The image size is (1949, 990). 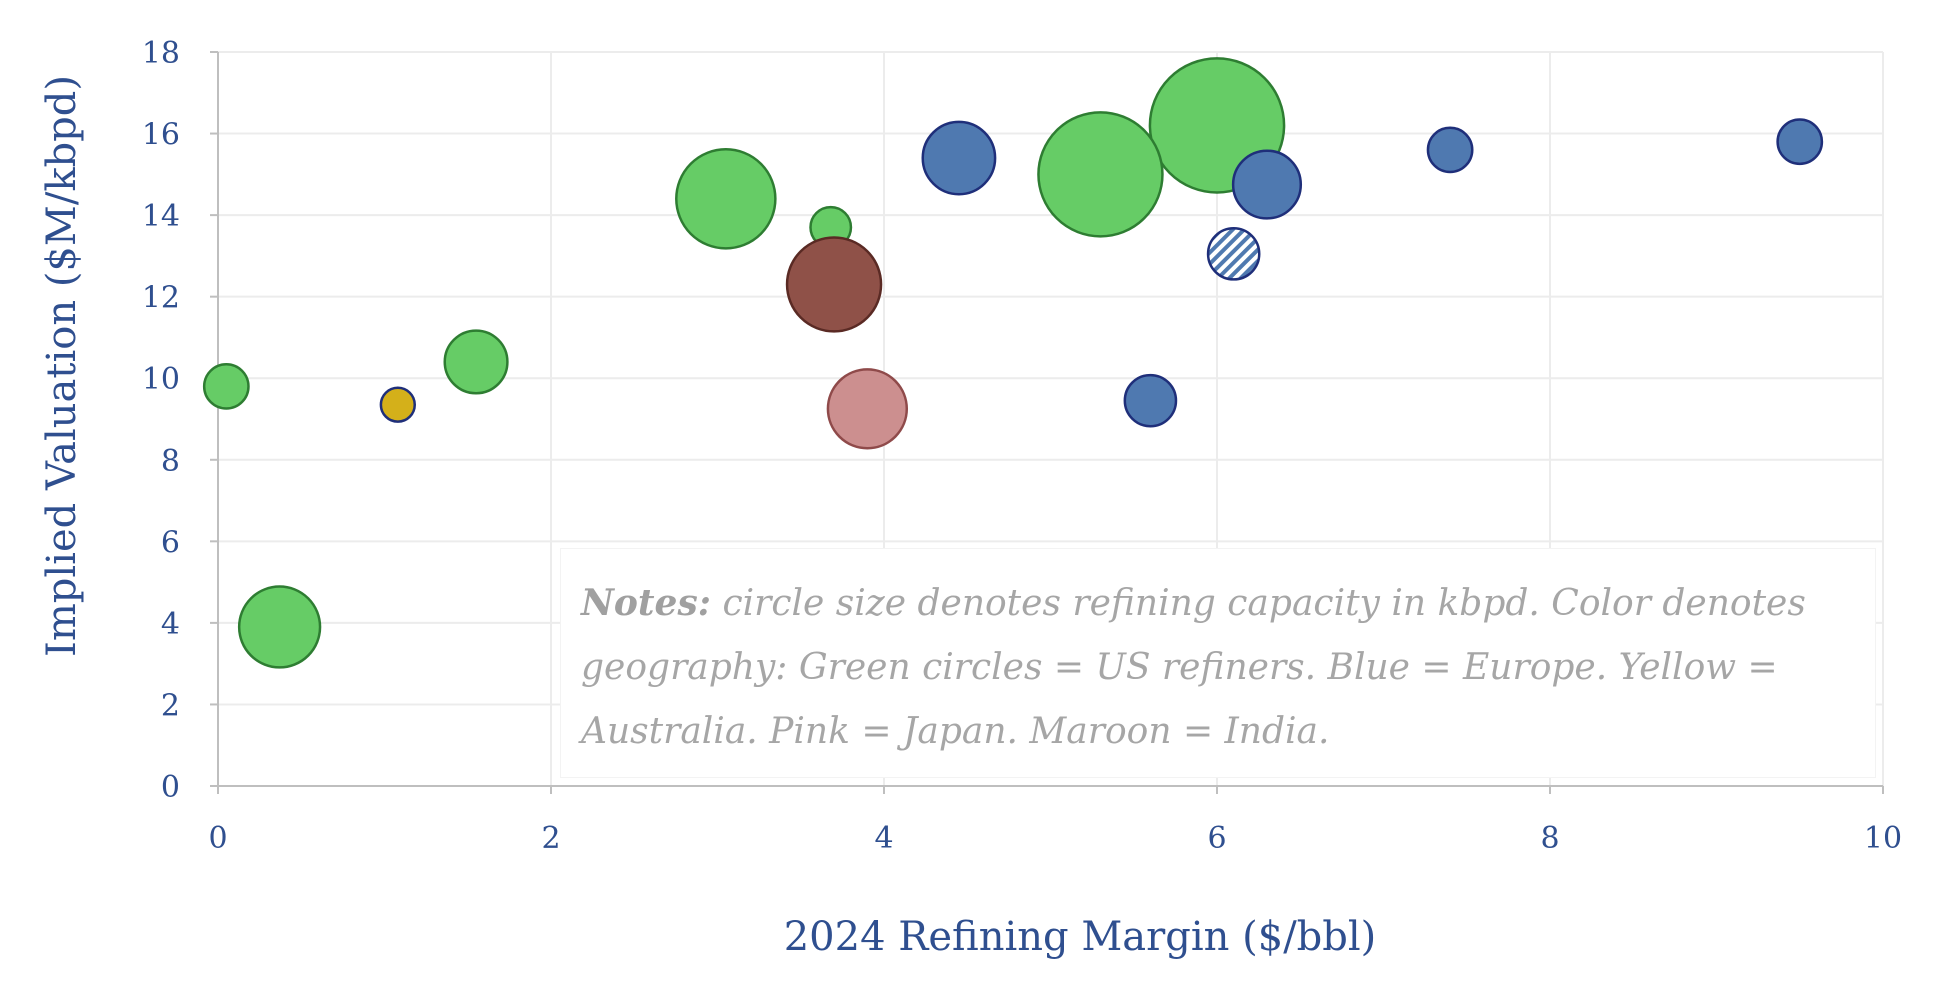 What do you see at coordinates (170, 624) in the screenshot?
I see `y-tick-label: 4` at bounding box center [170, 624].